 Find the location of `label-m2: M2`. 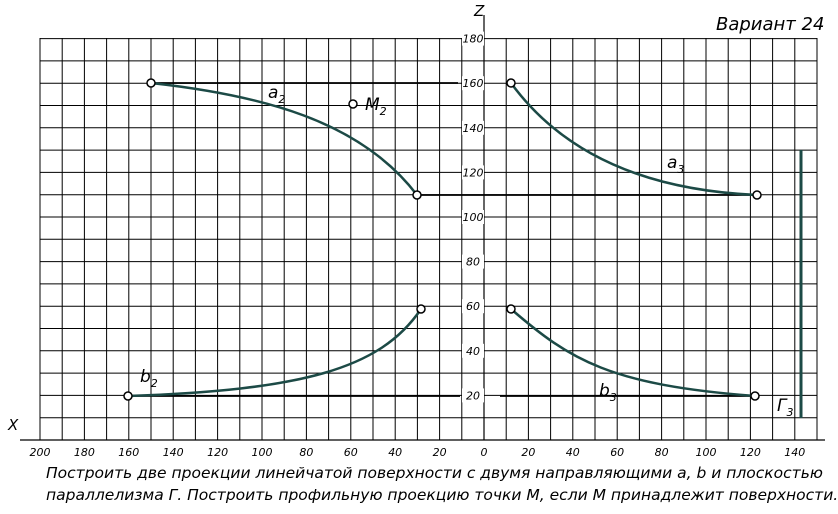

label-m2: M2 is located at coordinates (376, 106).